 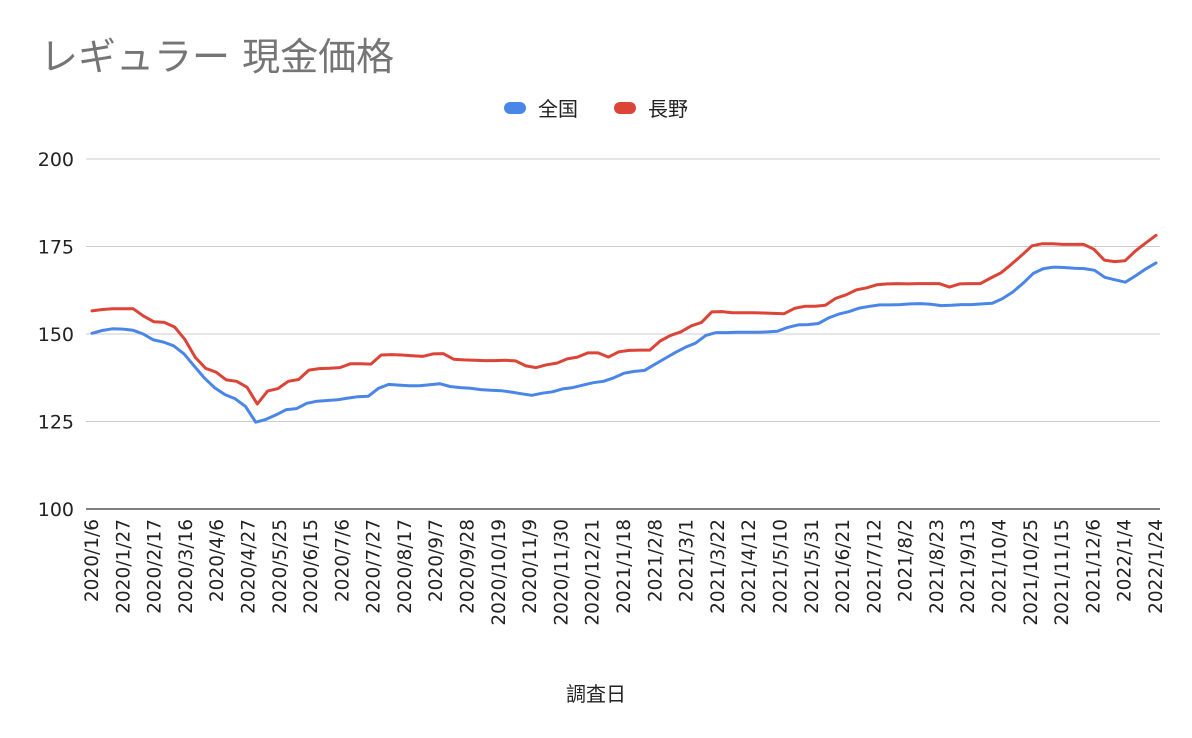 I want to click on x-tick-label: 2020/1/27, so click(x=123, y=566).